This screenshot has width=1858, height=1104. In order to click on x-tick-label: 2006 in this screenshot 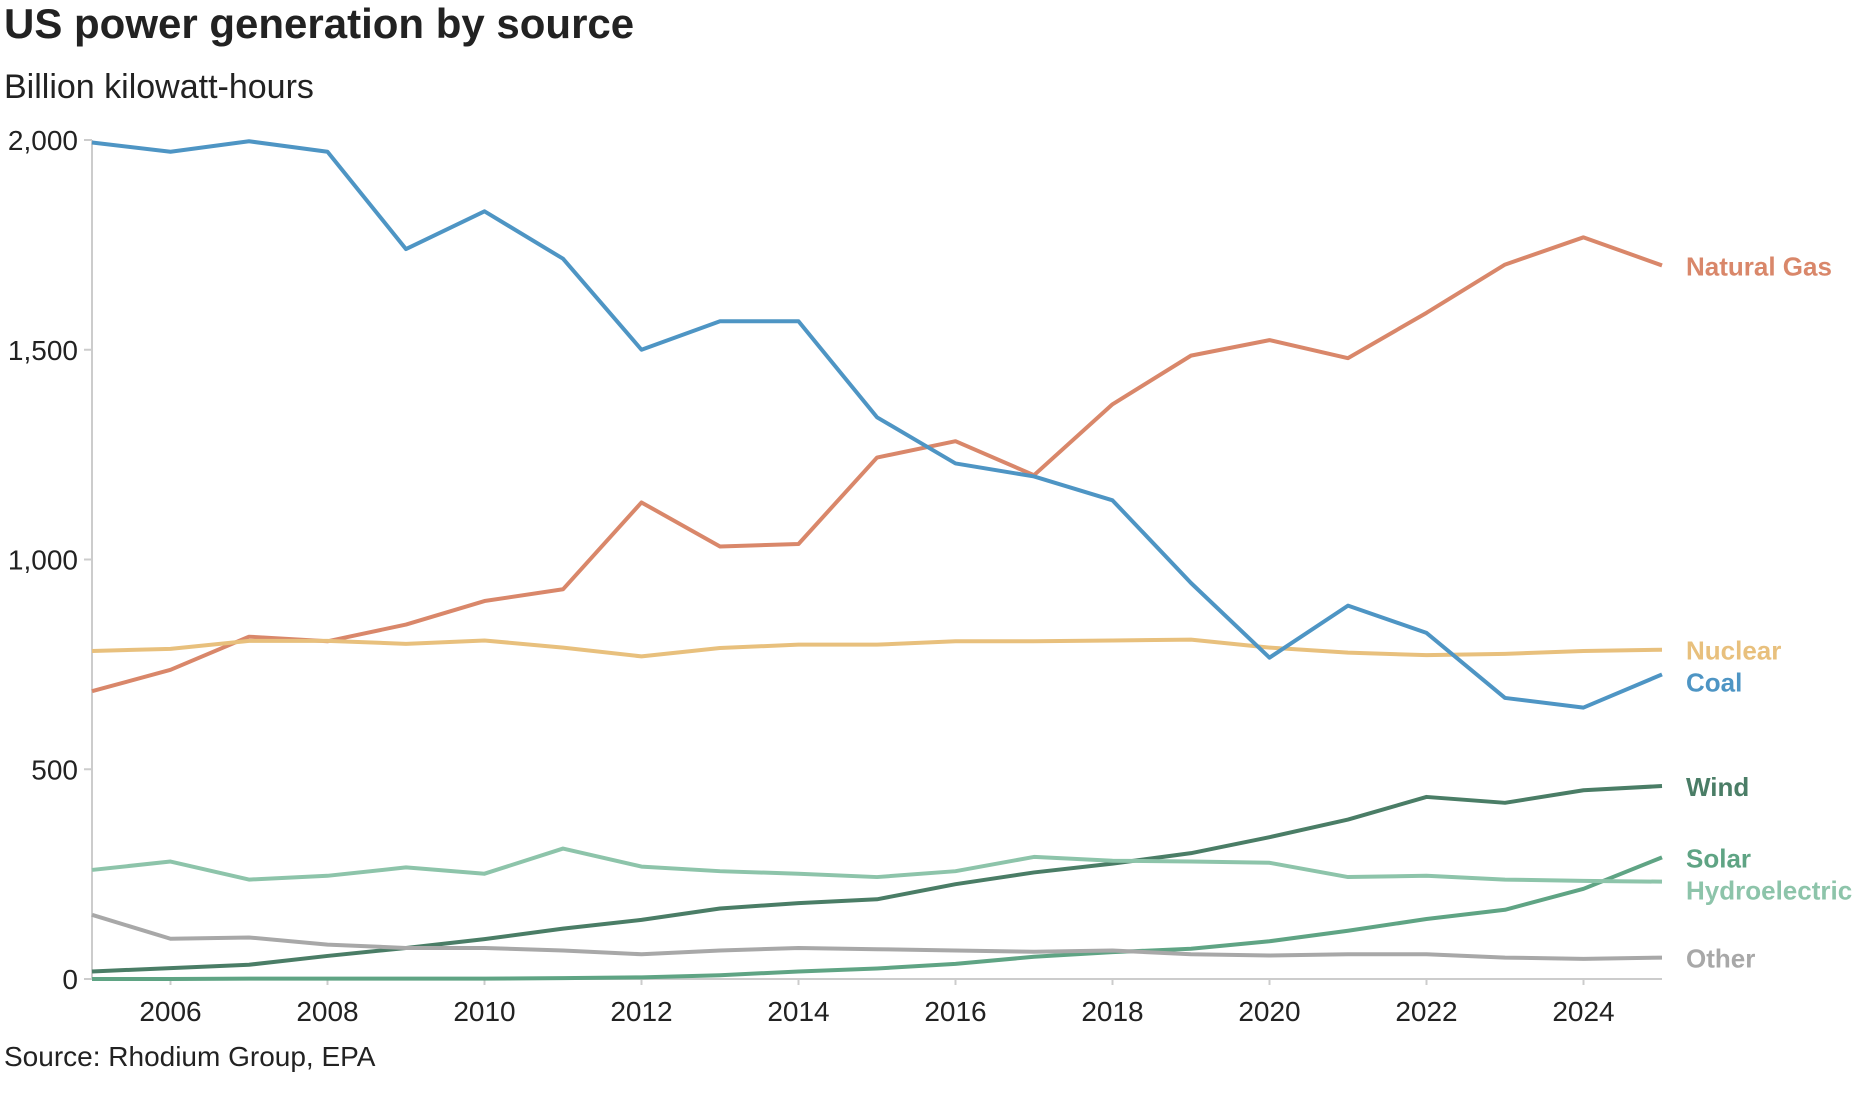, I will do `click(170, 1011)`.